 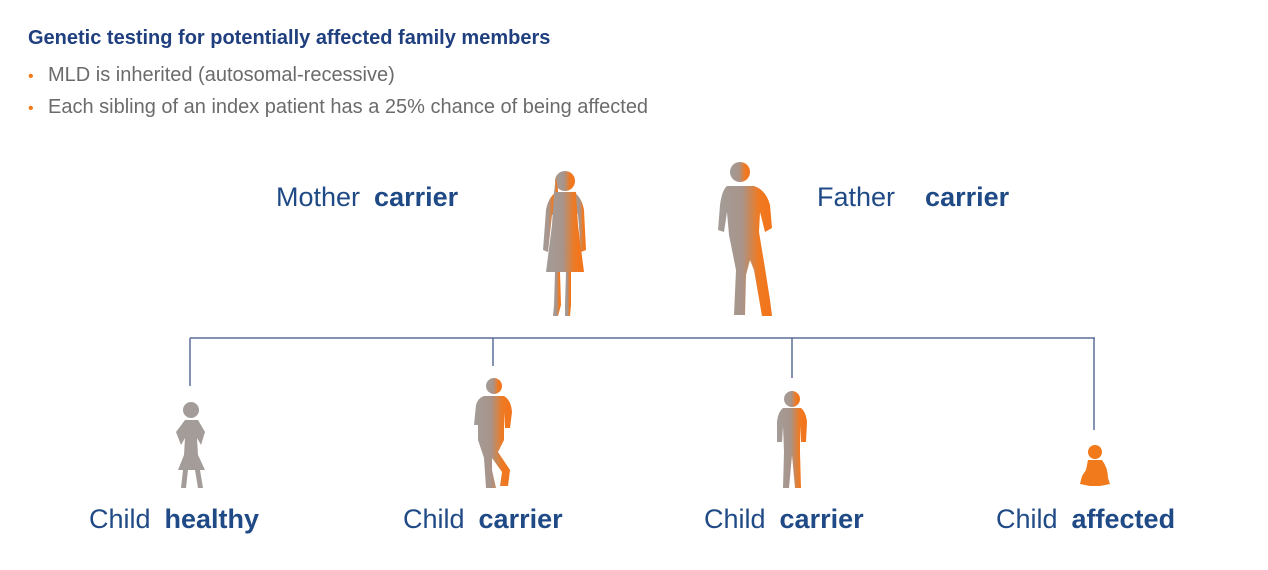 What do you see at coordinates (1123, 519) in the screenshot?
I see `child-4-status: affected` at bounding box center [1123, 519].